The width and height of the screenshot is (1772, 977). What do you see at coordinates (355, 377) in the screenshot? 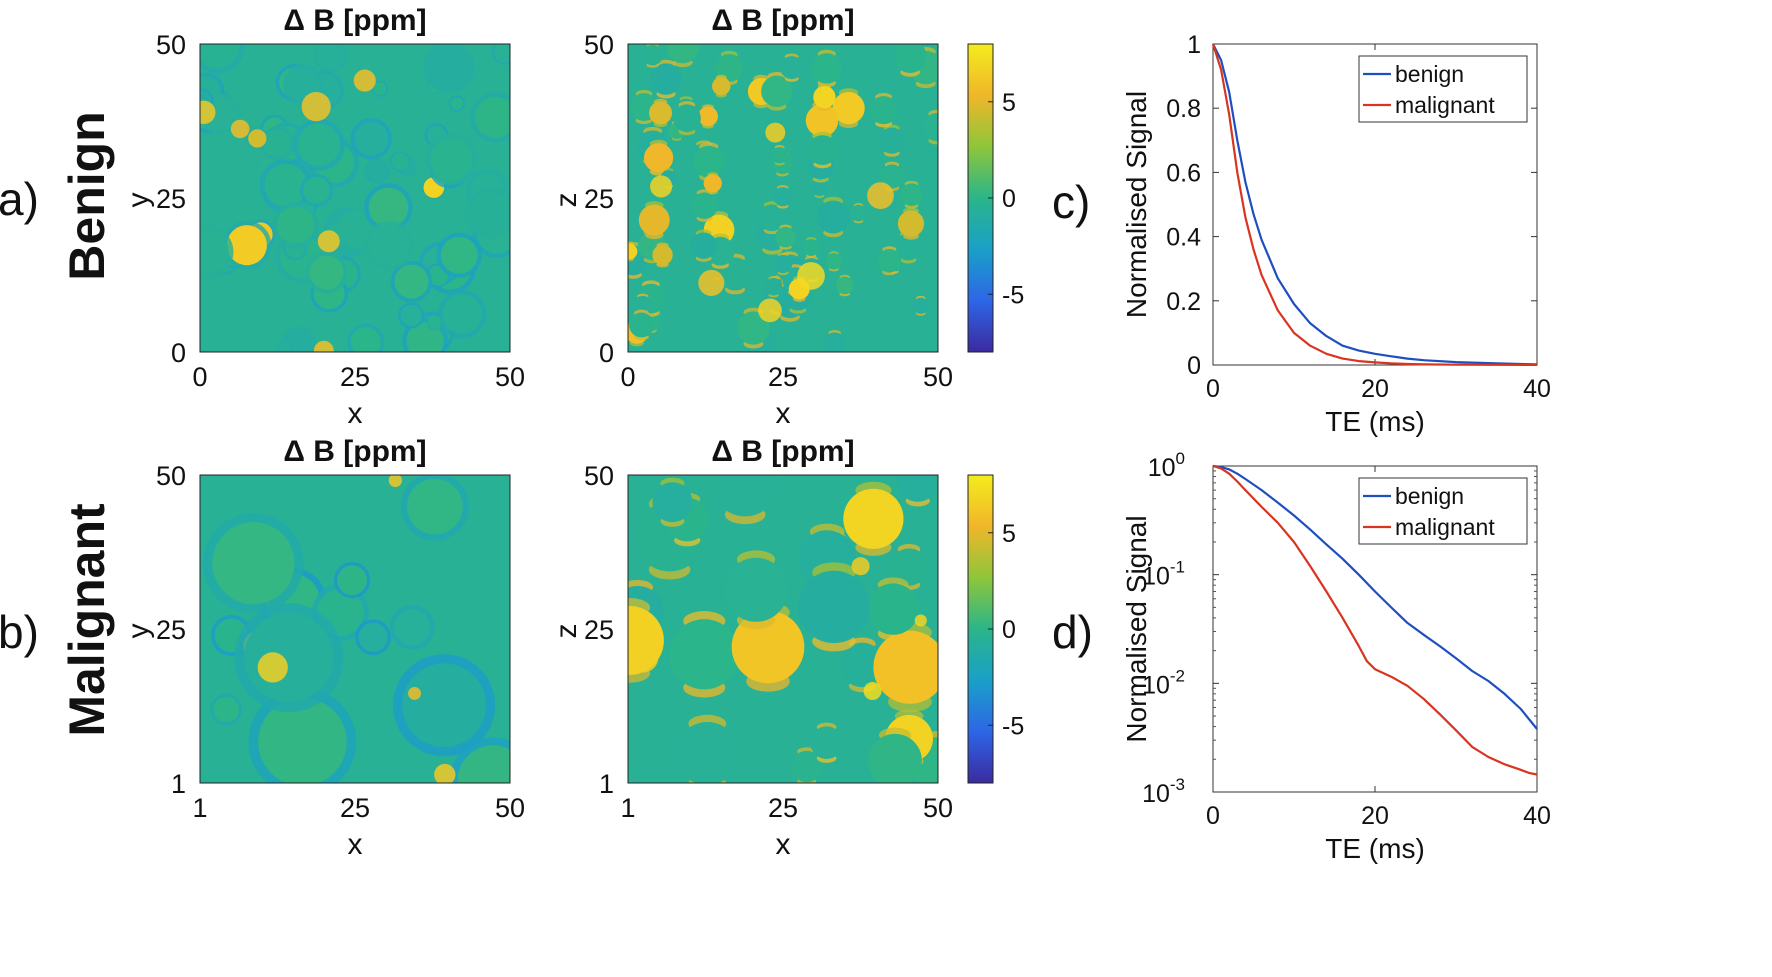
I see `x-tick-label: 25` at bounding box center [355, 377].